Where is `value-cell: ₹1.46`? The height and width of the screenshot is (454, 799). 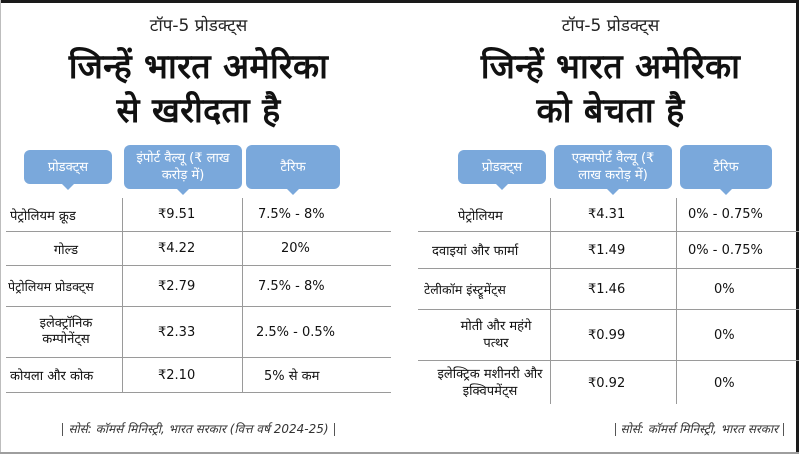
value-cell: ₹1.46 is located at coordinates (607, 289).